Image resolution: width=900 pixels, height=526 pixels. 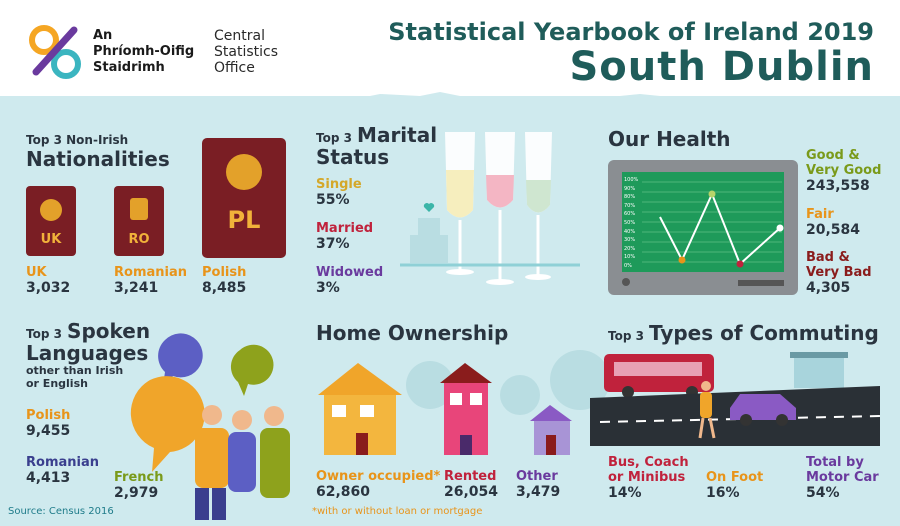 I want to click on commuting-item: Total by Motor Car 54%, so click(x=842, y=478).